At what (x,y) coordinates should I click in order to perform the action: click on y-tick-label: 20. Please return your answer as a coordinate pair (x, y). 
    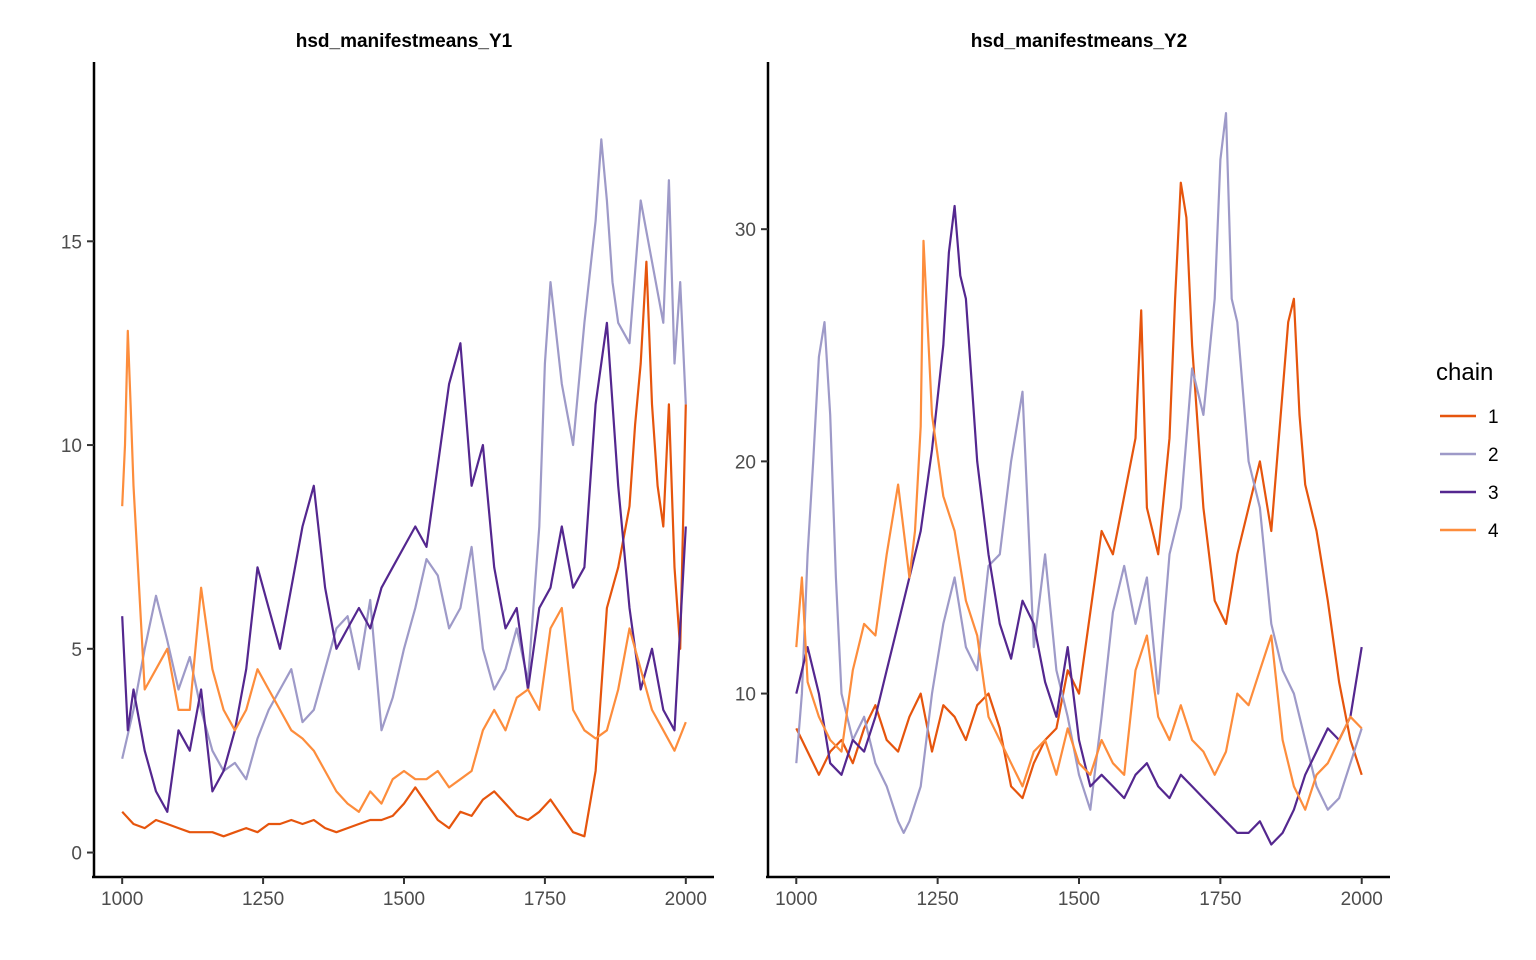
    Looking at the image, I should click on (745, 462).